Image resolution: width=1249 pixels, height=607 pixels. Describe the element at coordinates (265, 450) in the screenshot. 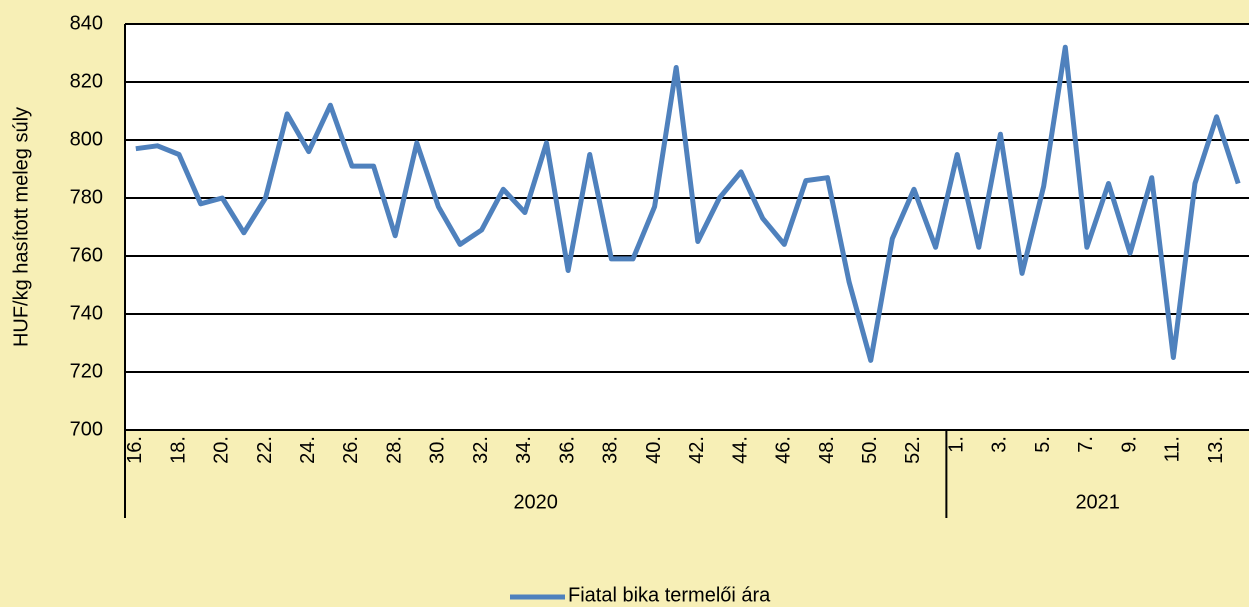

I see `x-tick-label: 22.` at that location.